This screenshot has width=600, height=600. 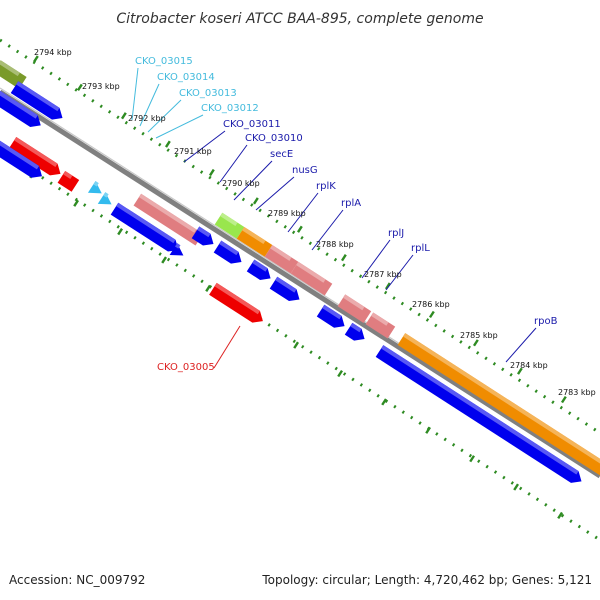 What do you see at coordinates (274, 138) in the screenshot?
I see `gene-label: CKO_03010` at bounding box center [274, 138].